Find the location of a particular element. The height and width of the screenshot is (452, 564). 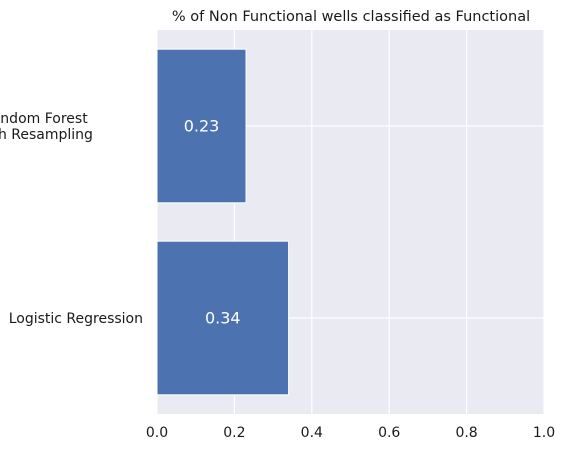

y-tick-label-line: Logistic Regression is located at coordinates (76, 319).